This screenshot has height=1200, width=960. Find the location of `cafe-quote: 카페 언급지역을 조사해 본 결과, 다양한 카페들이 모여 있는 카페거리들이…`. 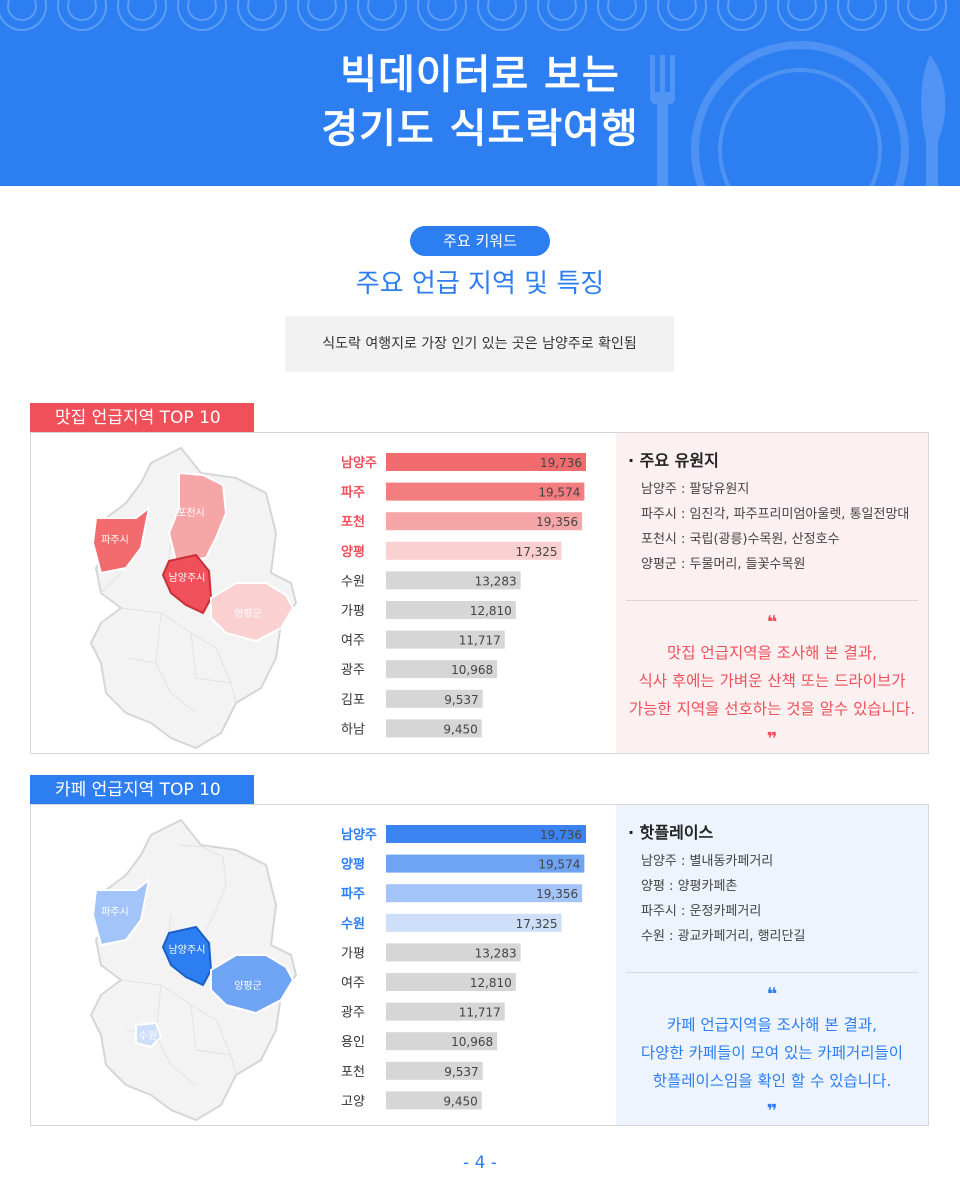

cafe-quote: 카페 언급지역을 조사해 본 결과, 다양한 카페들이 모여 있는 카페거리들이… is located at coordinates (772, 1053).